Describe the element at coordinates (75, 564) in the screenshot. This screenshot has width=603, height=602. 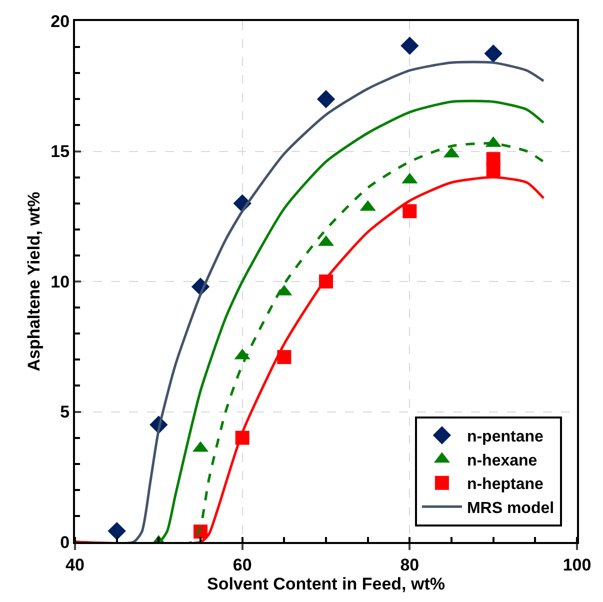
I see `x-tick-label: 40` at that location.